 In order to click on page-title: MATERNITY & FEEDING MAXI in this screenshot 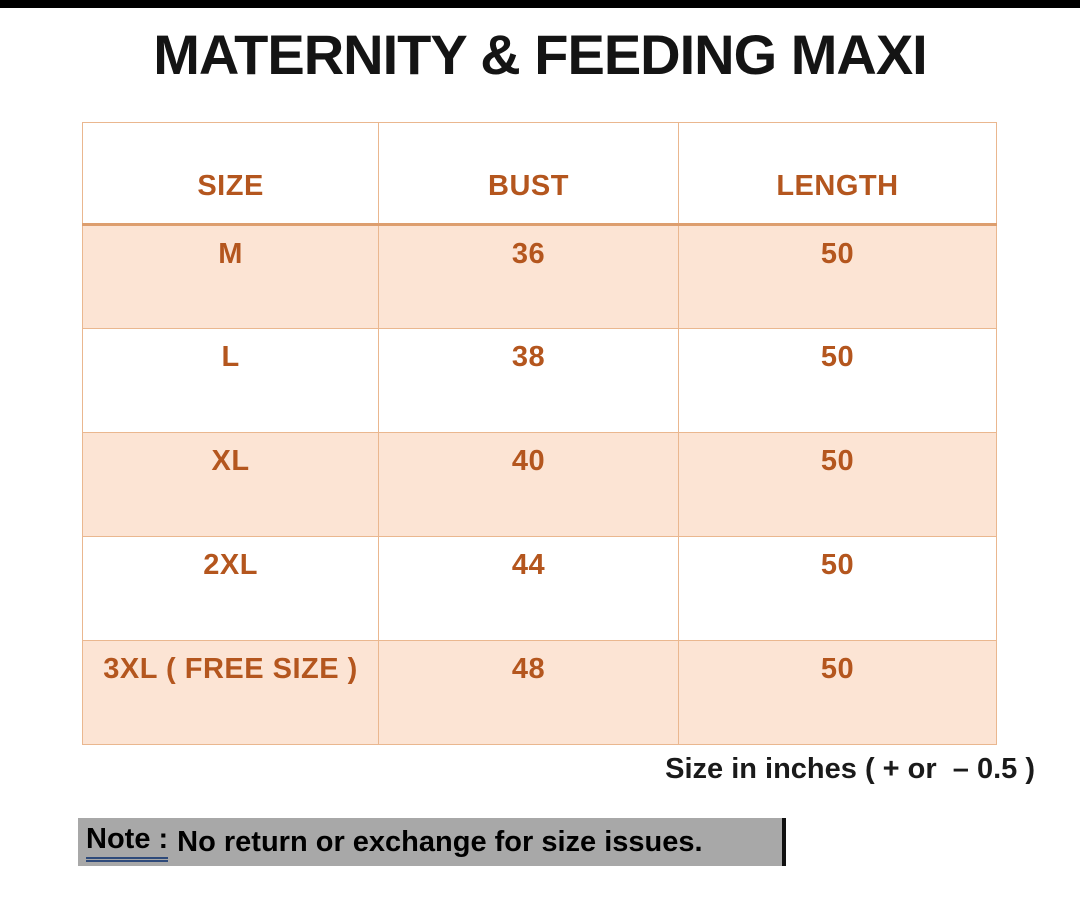, I will do `click(540, 54)`.